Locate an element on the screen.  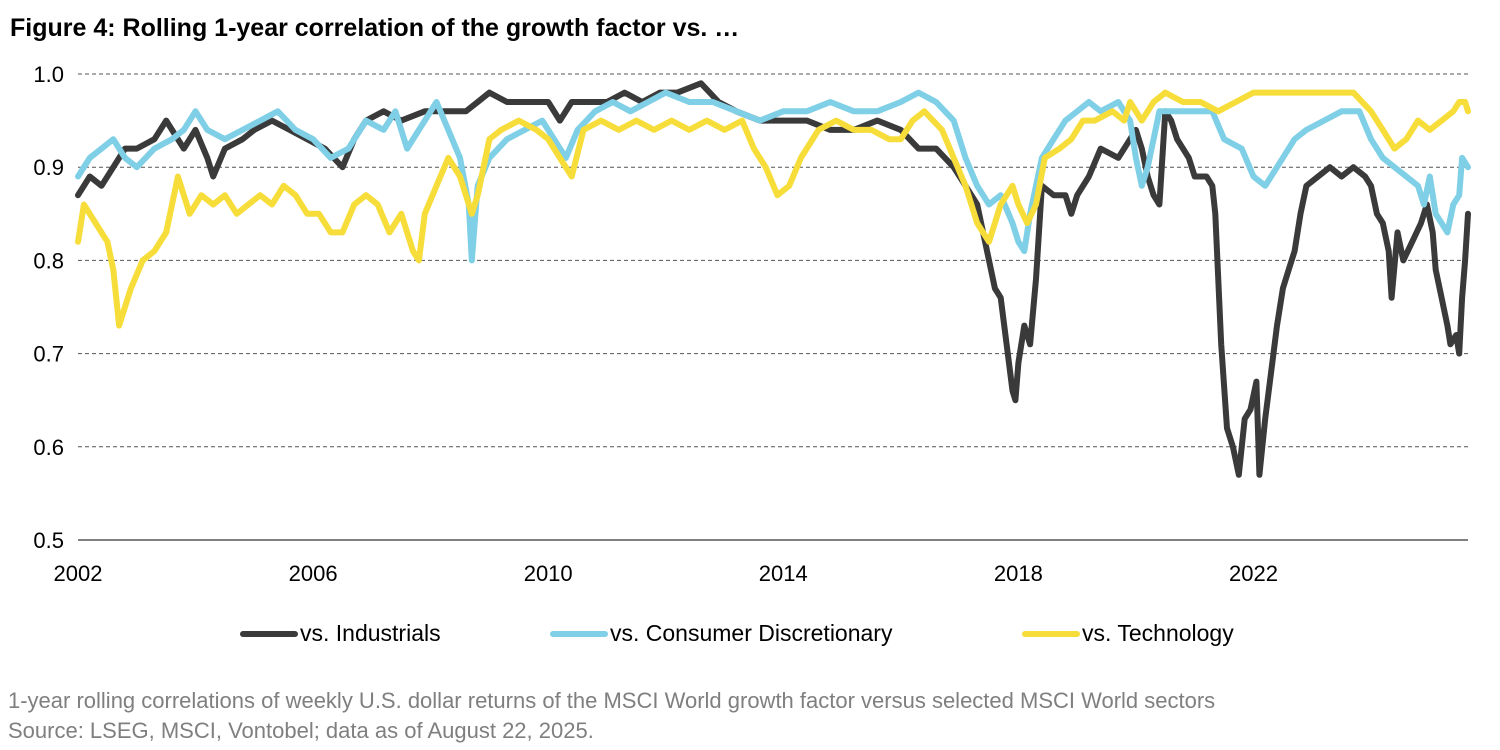
legend-item-consumer-discretionary: vs. Consumer Discretionary is located at coordinates (721, 633).